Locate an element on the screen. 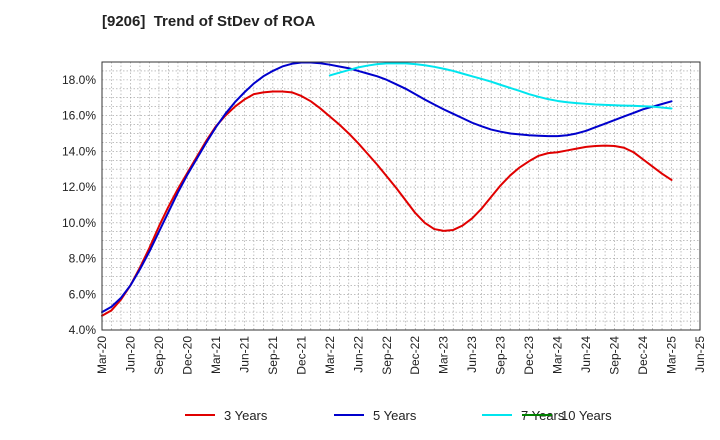 The image size is (720, 440). x-tick-label: Sep-23 is located at coordinates (501, 355).